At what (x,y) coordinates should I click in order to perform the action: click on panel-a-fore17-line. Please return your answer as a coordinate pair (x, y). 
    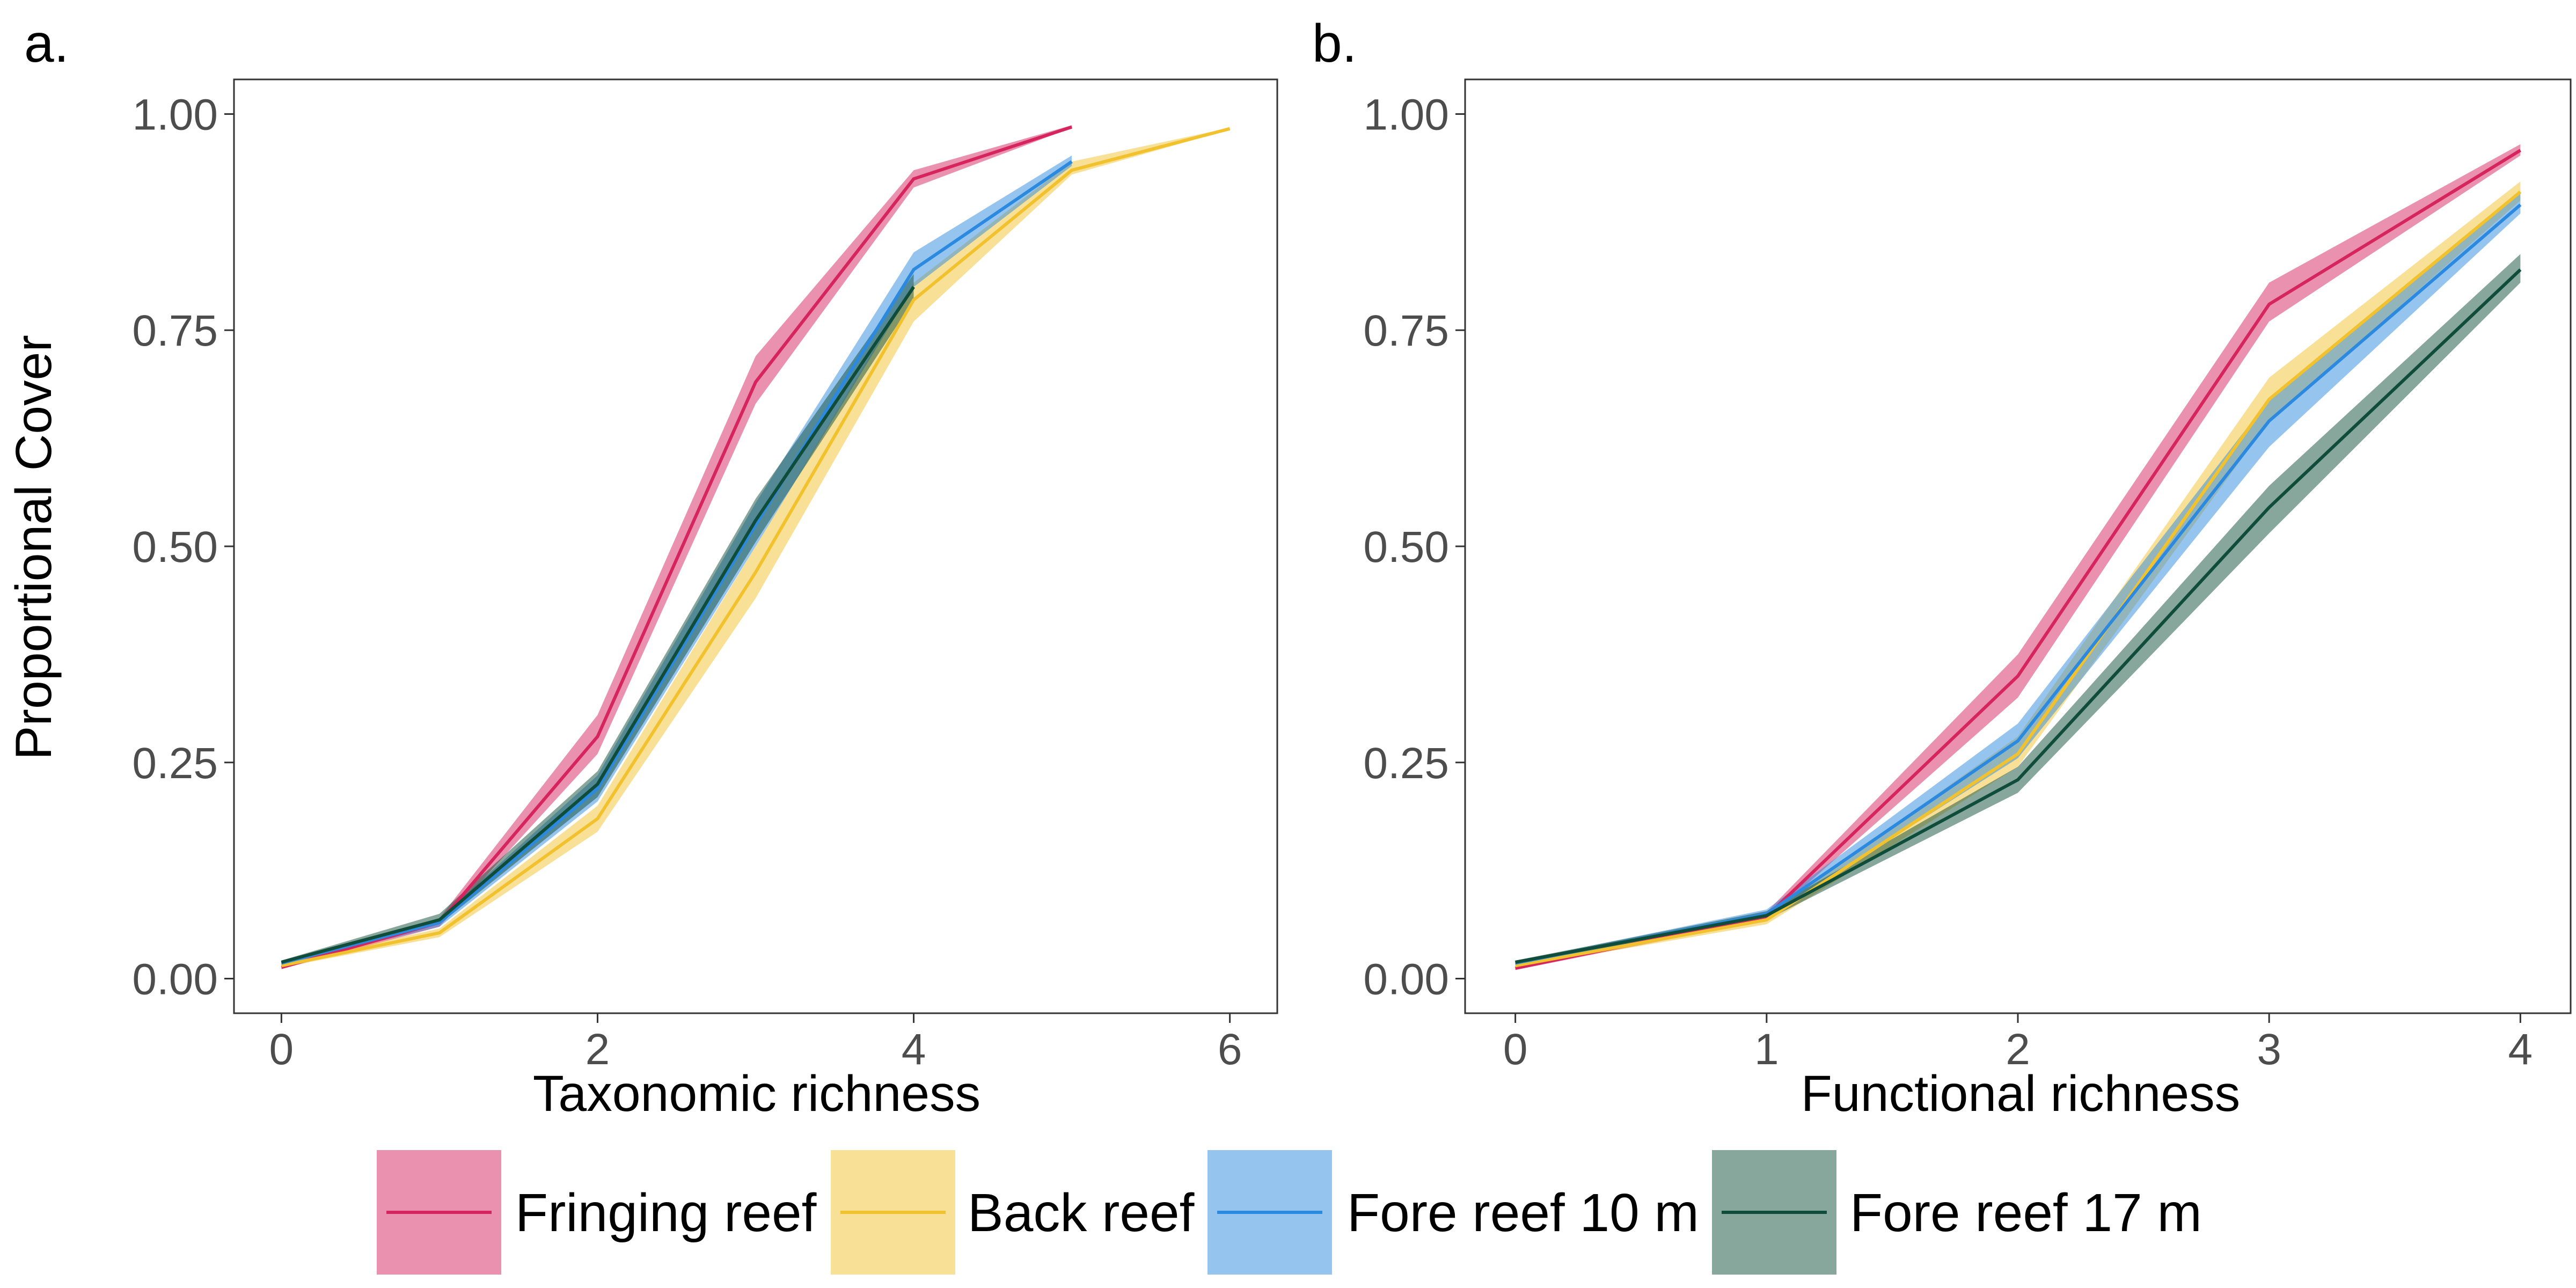
    Looking at the image, I should click on (598, 625).